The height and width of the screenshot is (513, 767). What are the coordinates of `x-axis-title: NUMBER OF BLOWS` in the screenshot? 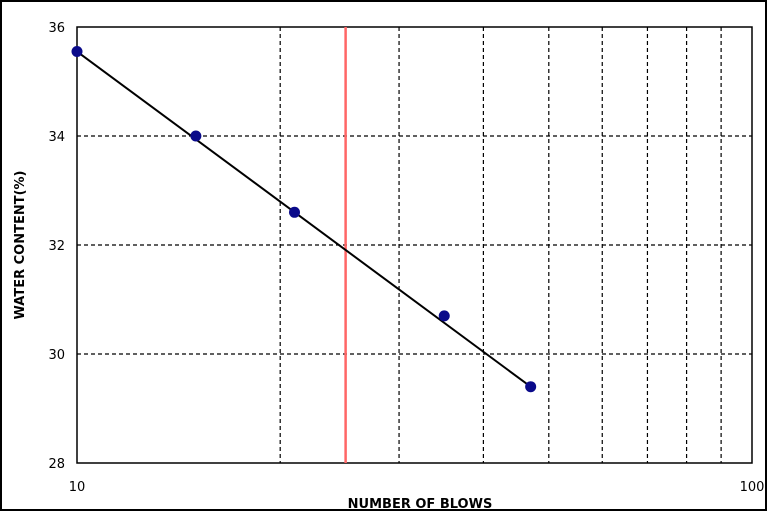 It's located at (420, 504).